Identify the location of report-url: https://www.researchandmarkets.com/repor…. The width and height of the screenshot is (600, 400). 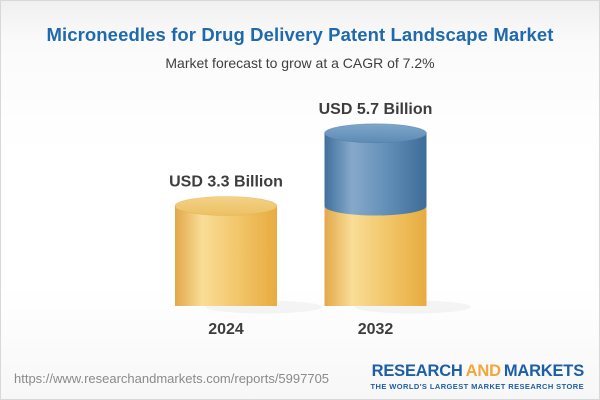
(172, 378).